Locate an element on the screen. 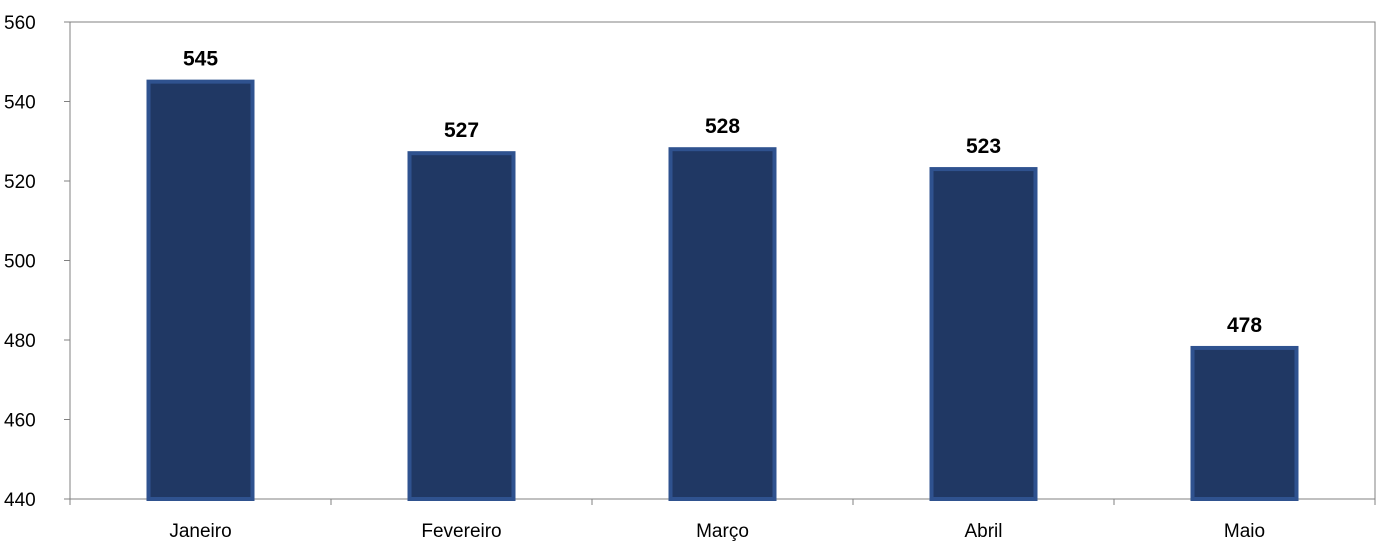  data-label: 523 is located at coordinates (983, 146).